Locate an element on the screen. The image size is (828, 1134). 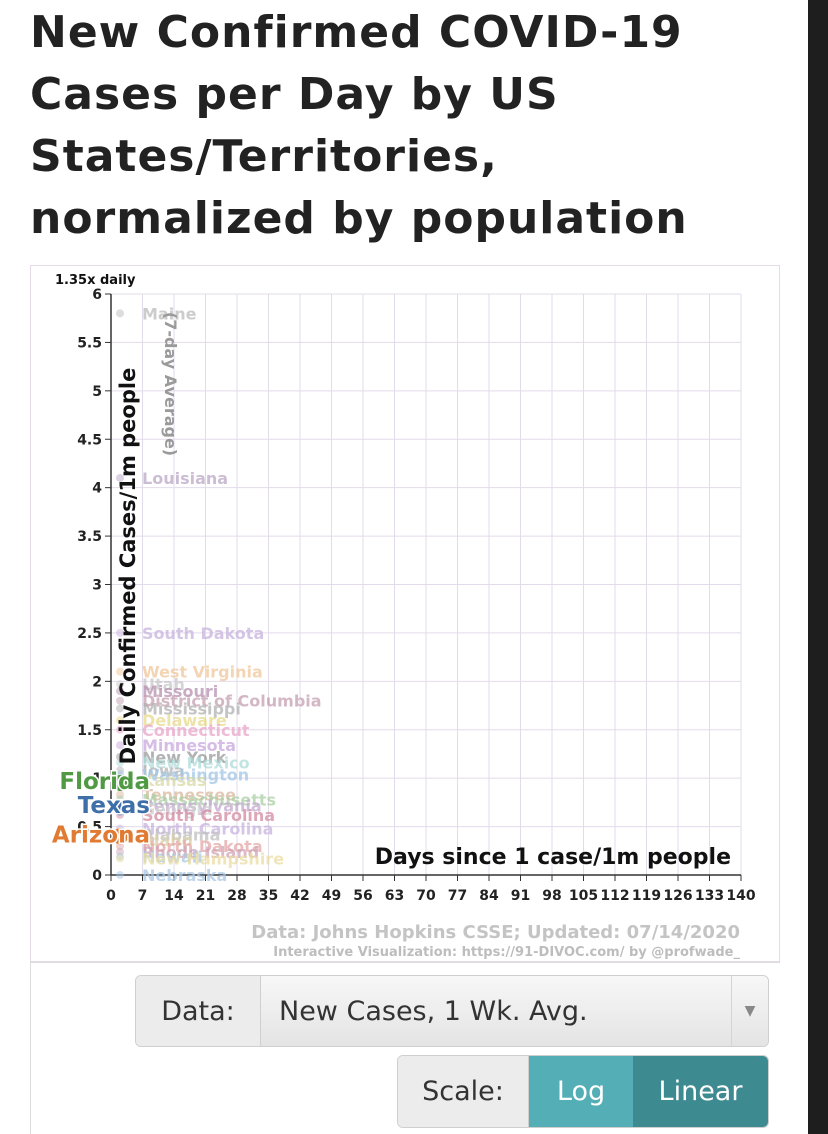
y-tick-label: 1 is located at coordinates (97, 779).